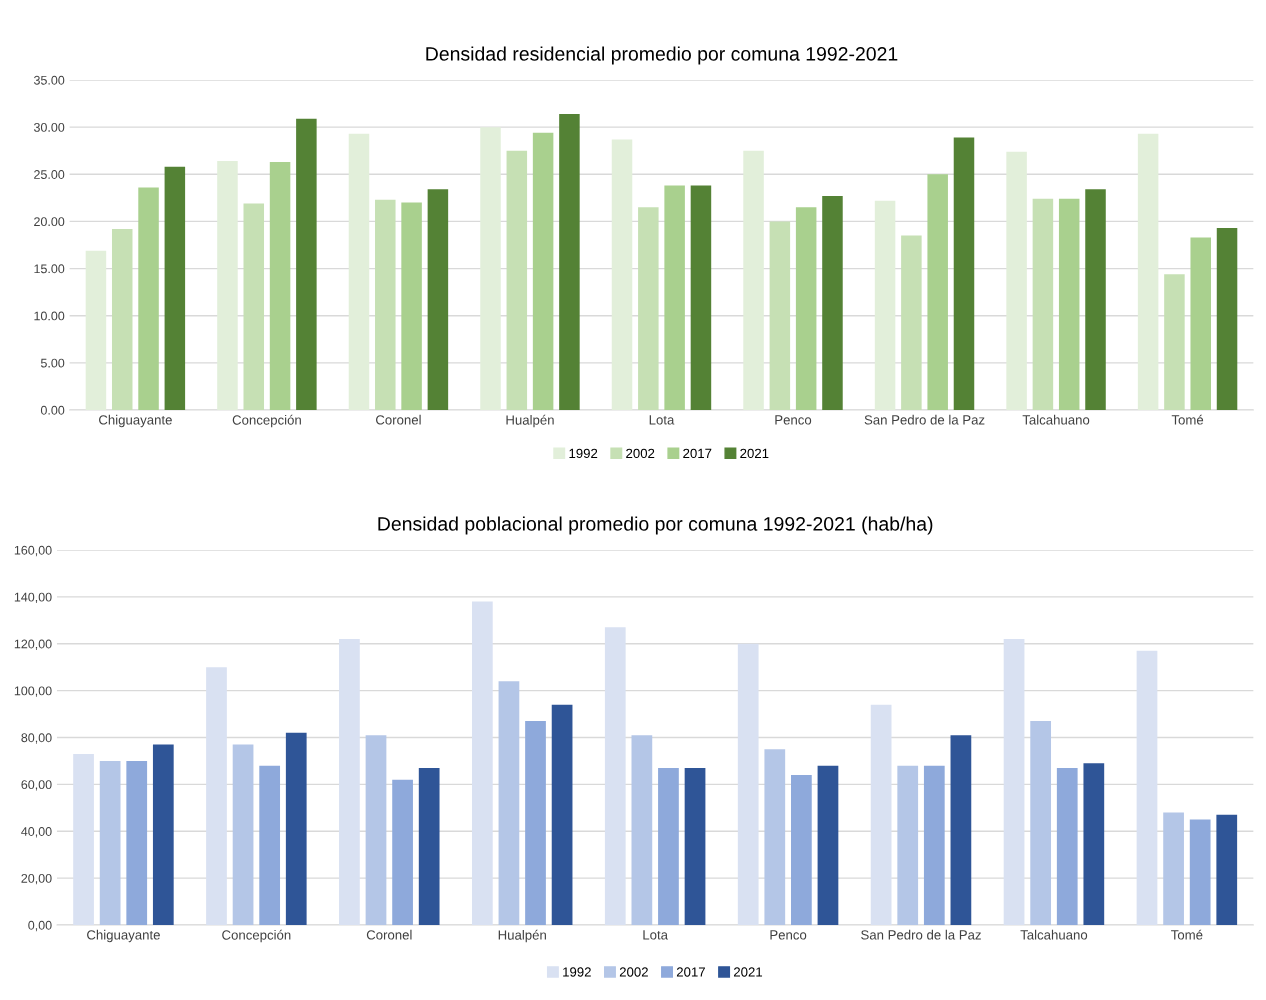 This screenshot has width=1266, height=1000. What do you see at coordinates (36, 785) in the screenshot?
I see `y-tick-label: 60,00` at bounding box center [36, 785].